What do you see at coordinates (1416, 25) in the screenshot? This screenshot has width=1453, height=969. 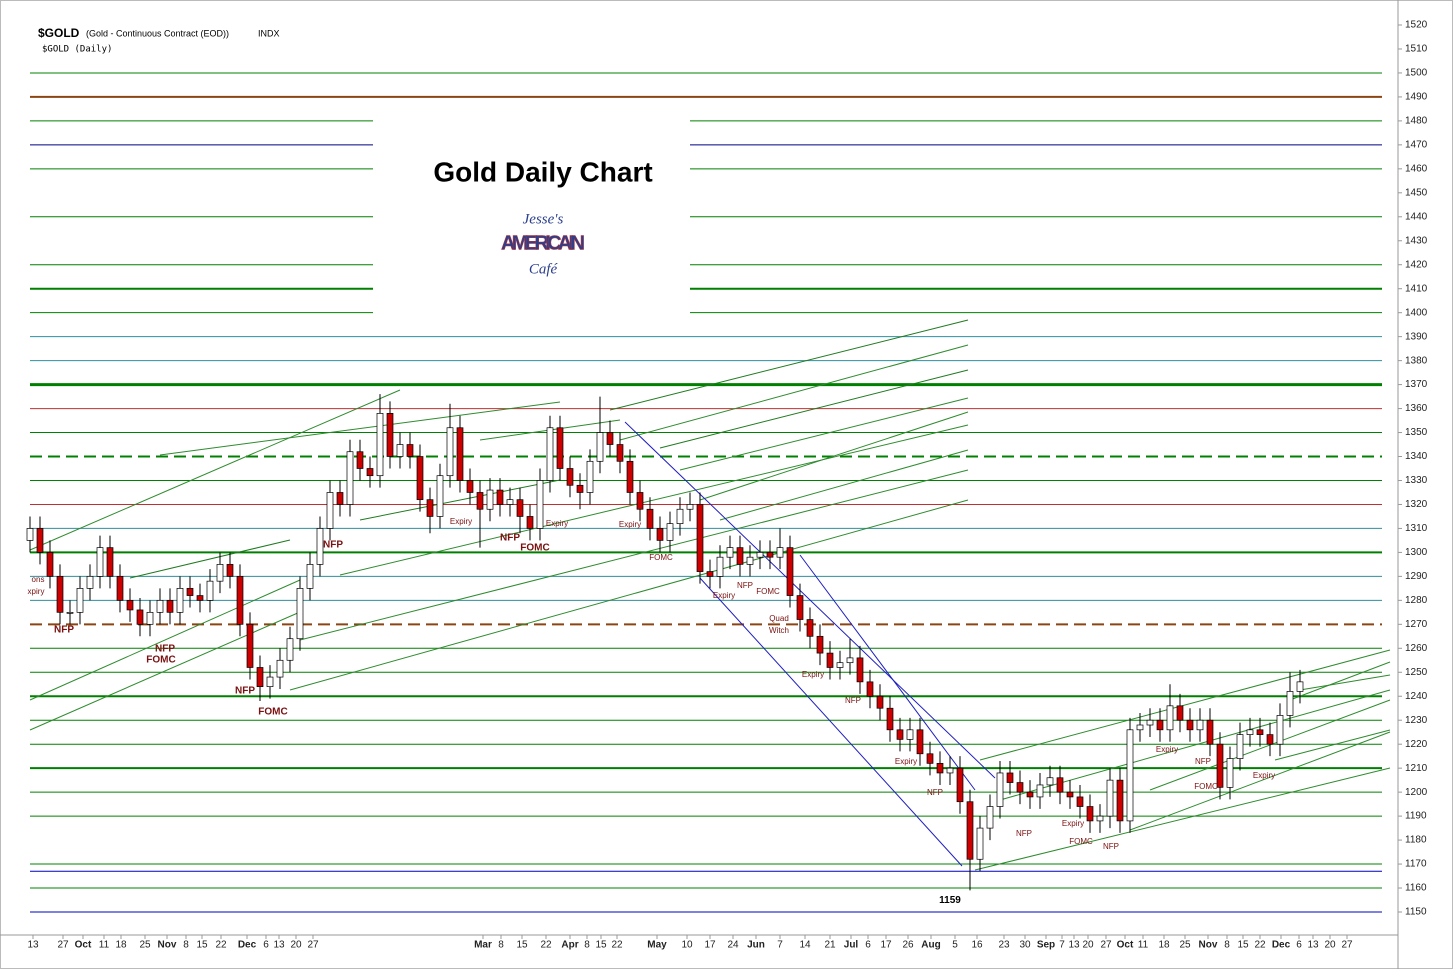 I see `y-tick-label: 1520` at bounding box center [1416, 25].